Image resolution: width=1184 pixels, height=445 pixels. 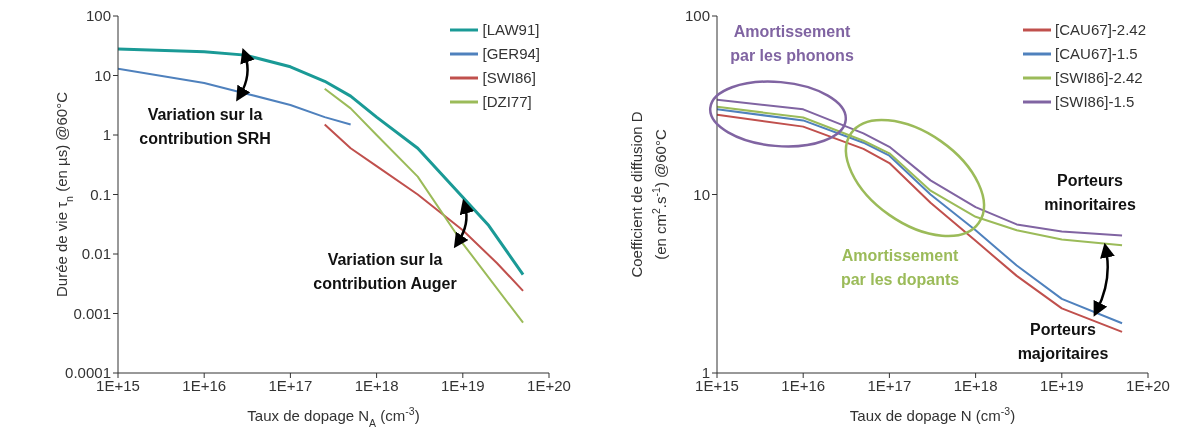 What do you see at coordinates (1099, 78) in the screenshot?
I see `legend-label: [SWI86]-2.42` at bounding box center [1099, 78].